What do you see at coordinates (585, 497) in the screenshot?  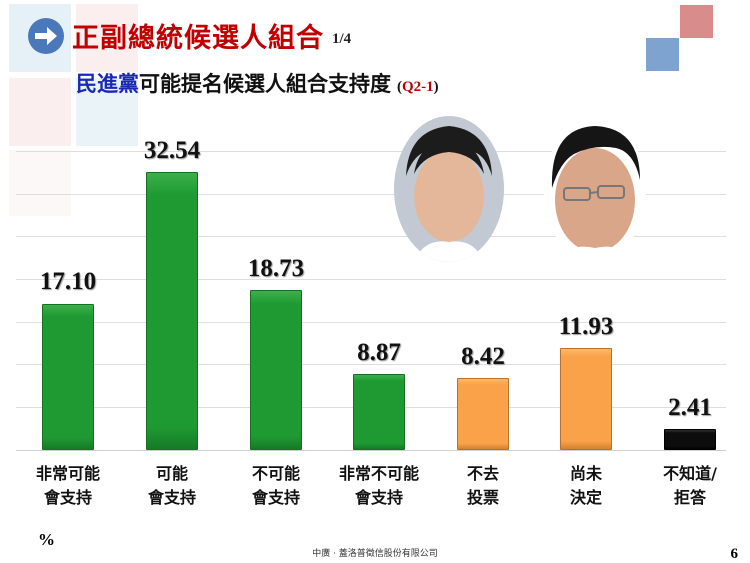 I see `category-line: 決定` at bounding box center [585, 497].